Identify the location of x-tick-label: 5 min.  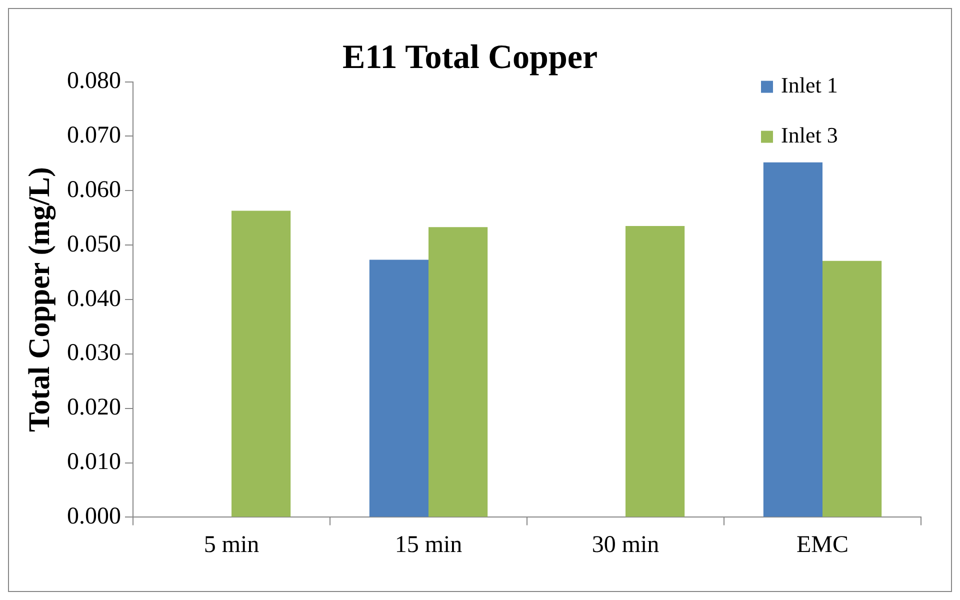
(232, 545).